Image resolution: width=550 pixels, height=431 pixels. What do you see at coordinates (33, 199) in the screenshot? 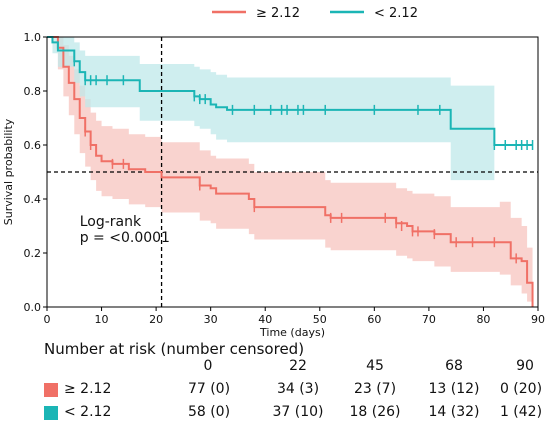
I see `y-tick-label: 0.4` at bounding box center [33, 199].